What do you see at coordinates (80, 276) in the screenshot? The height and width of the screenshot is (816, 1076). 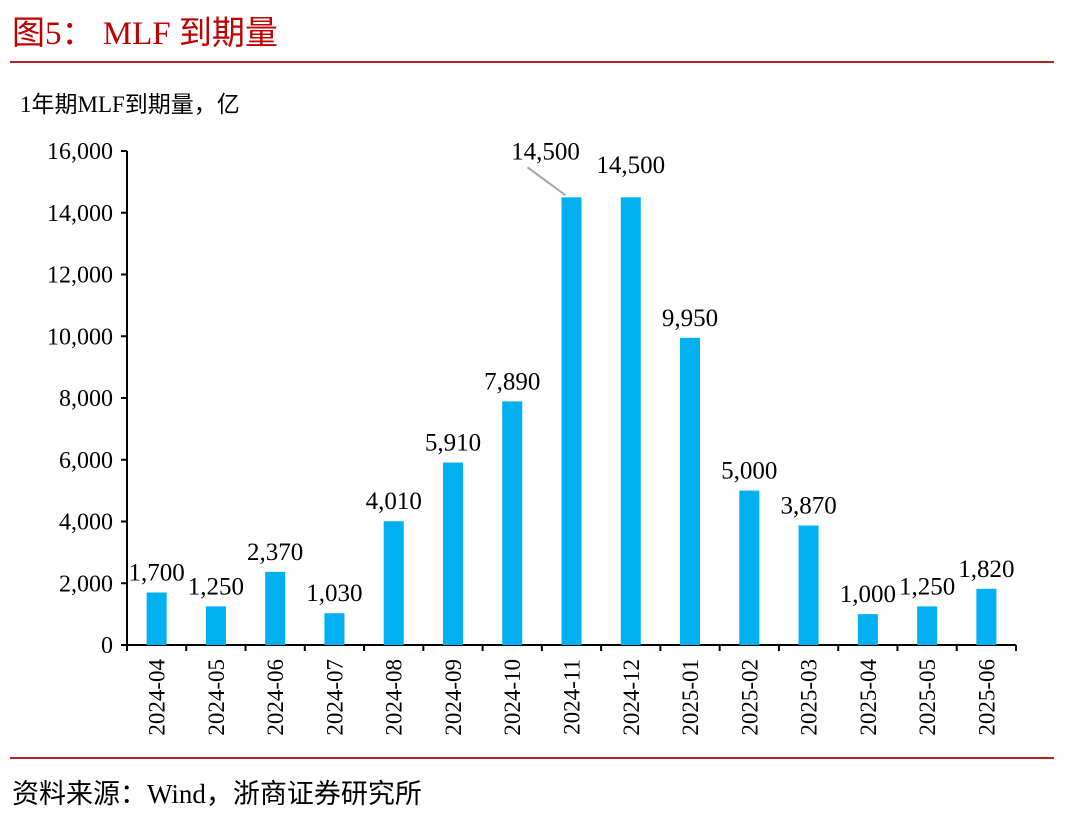 I see `y-tick-label: 12,000` at bounding box center [80, 276].